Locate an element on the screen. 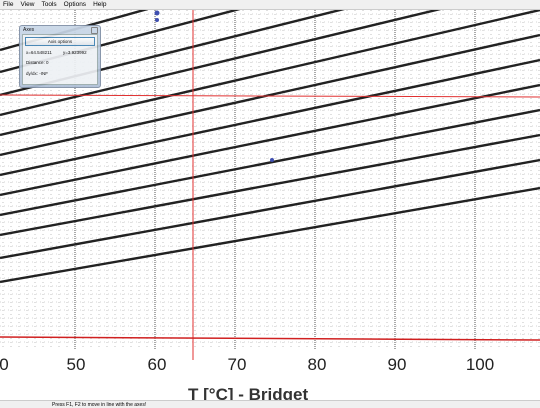  tick-label: 50 is located at coordinates (76, 364).